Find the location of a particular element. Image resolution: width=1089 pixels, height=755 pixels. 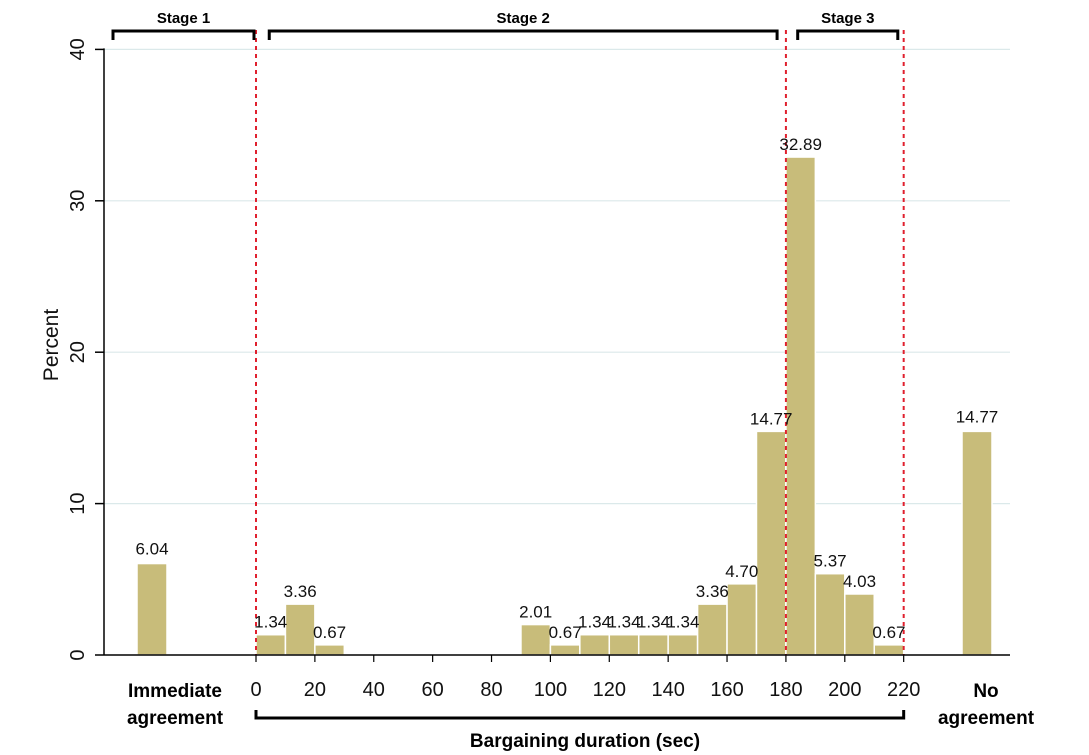

category-label: No is located at coordinates (985, 691).